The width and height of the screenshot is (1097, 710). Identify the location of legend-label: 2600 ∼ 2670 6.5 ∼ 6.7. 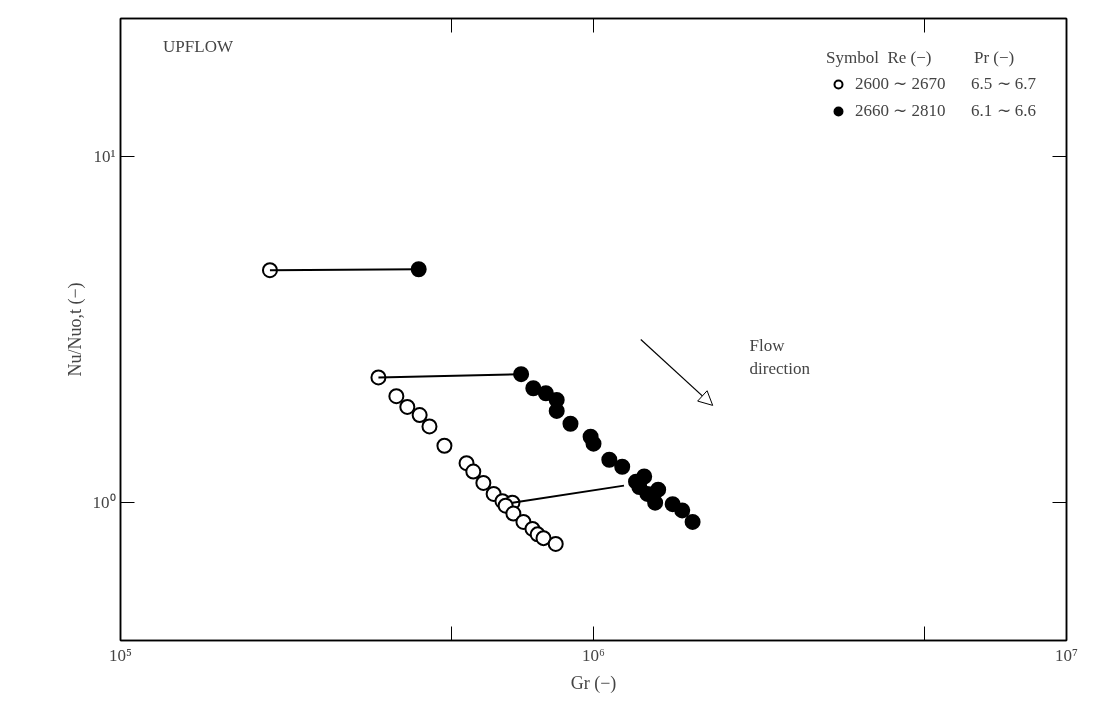
(945, 83).